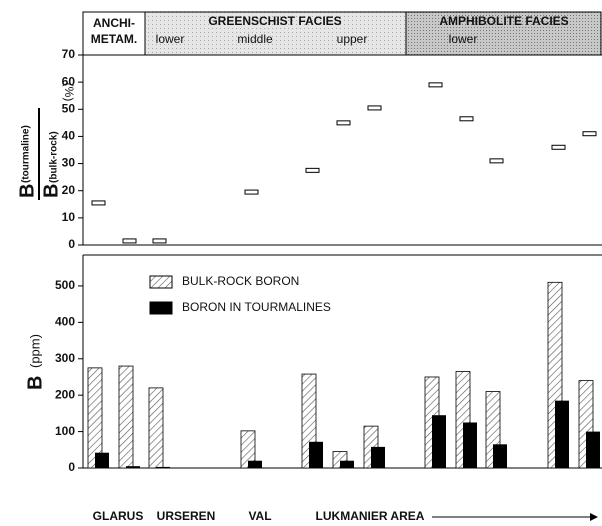 The image size is (602, 526). What do you see at coordinates (65, 394) in the screenshot?
I see `y-tick-label: 200` at bounding box center [65, 394].